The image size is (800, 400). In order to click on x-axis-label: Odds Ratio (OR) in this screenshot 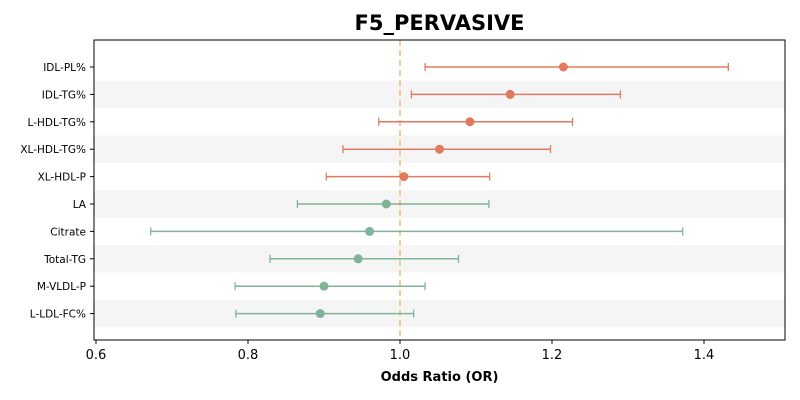, I will do `click(440, 377)`.